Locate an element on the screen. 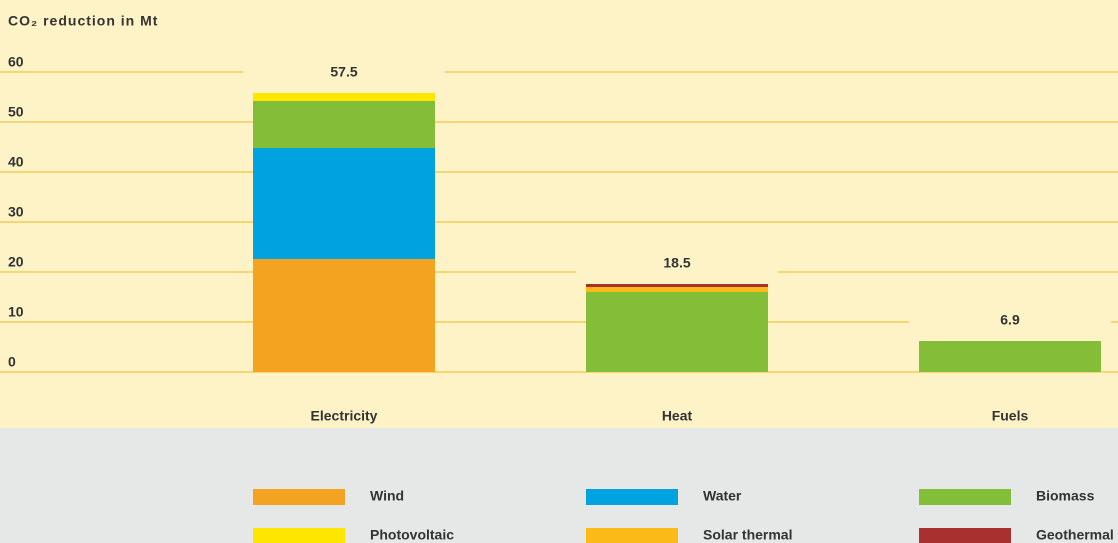 Image resolution: width=1118 pixels, height=543 pixels. y-tick-label: 60 is located at coordinates (16, 62).